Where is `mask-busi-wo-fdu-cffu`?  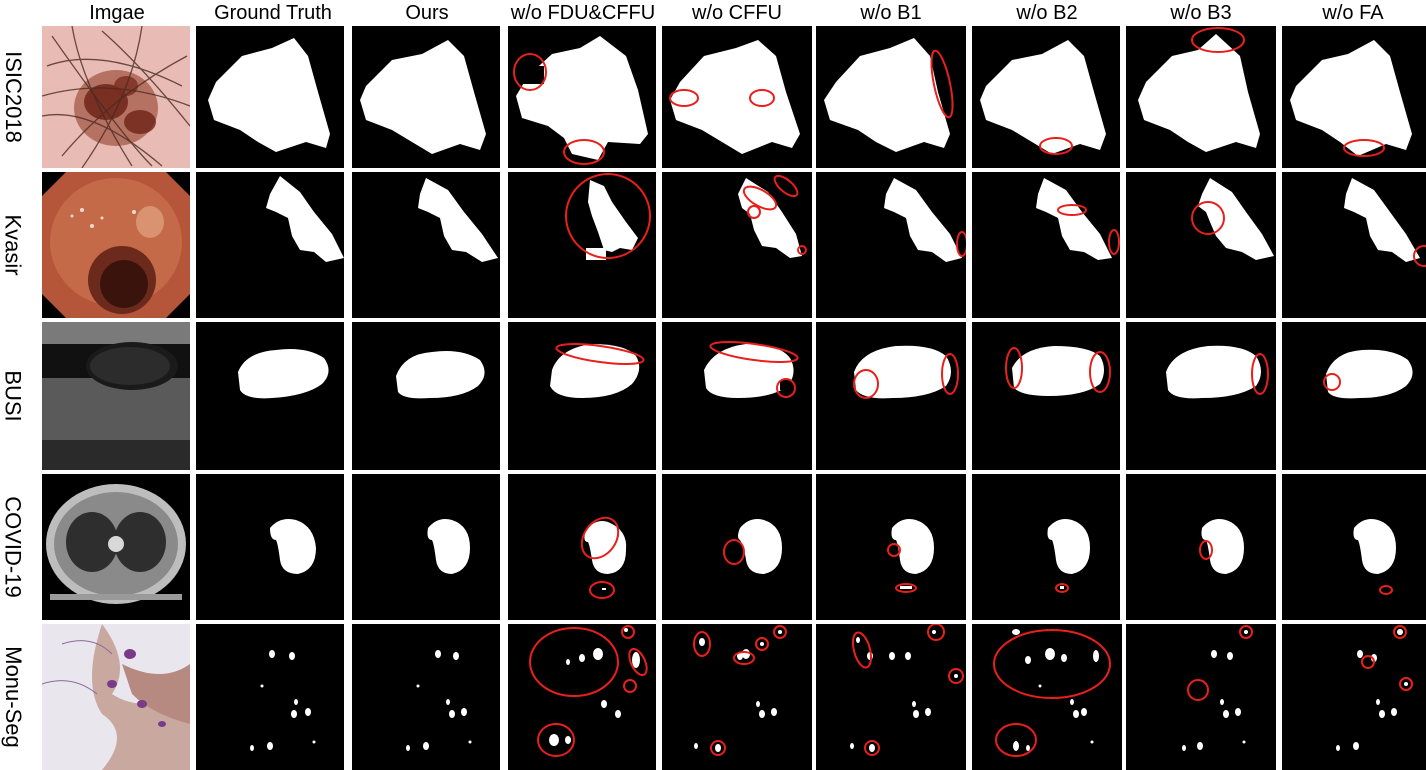
mask-busi-wo-fdu-cffu is located at coordinates (582, 396).